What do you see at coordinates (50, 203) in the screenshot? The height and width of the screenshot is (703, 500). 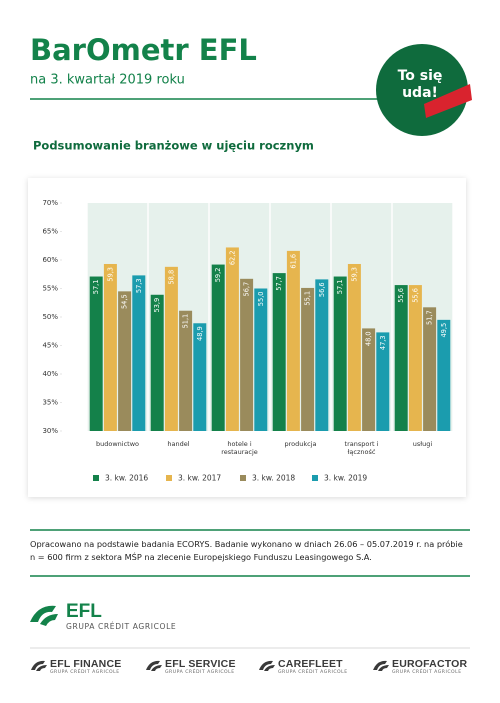 I see `y-tick-label: 70%` at bounding box center [50, 203].